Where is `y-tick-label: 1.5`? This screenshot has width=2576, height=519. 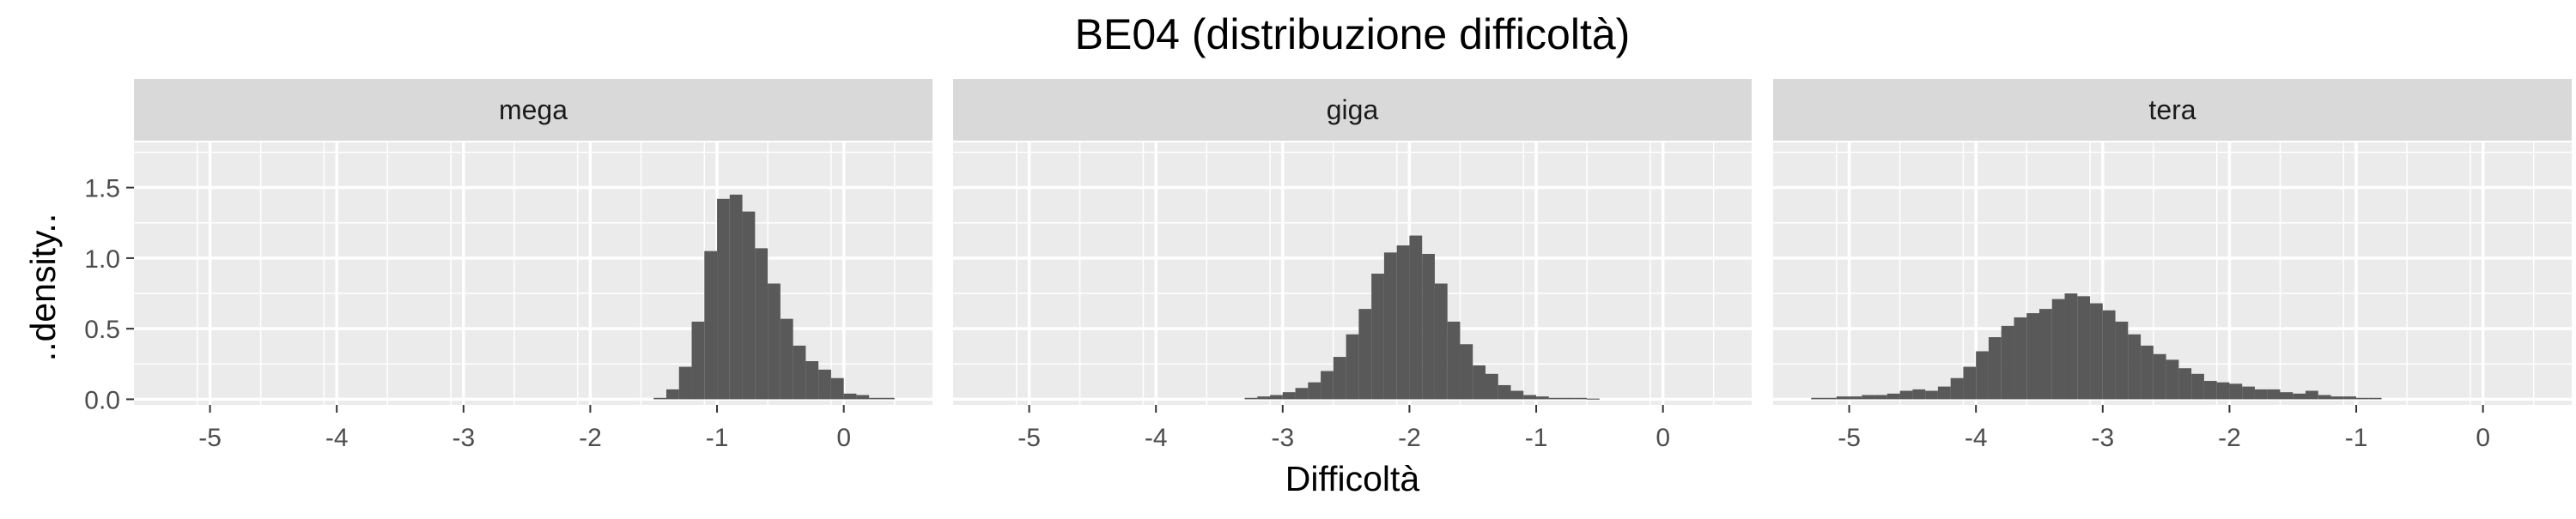
y-tick-label: 1.5 is located at coordinates (102, 189).